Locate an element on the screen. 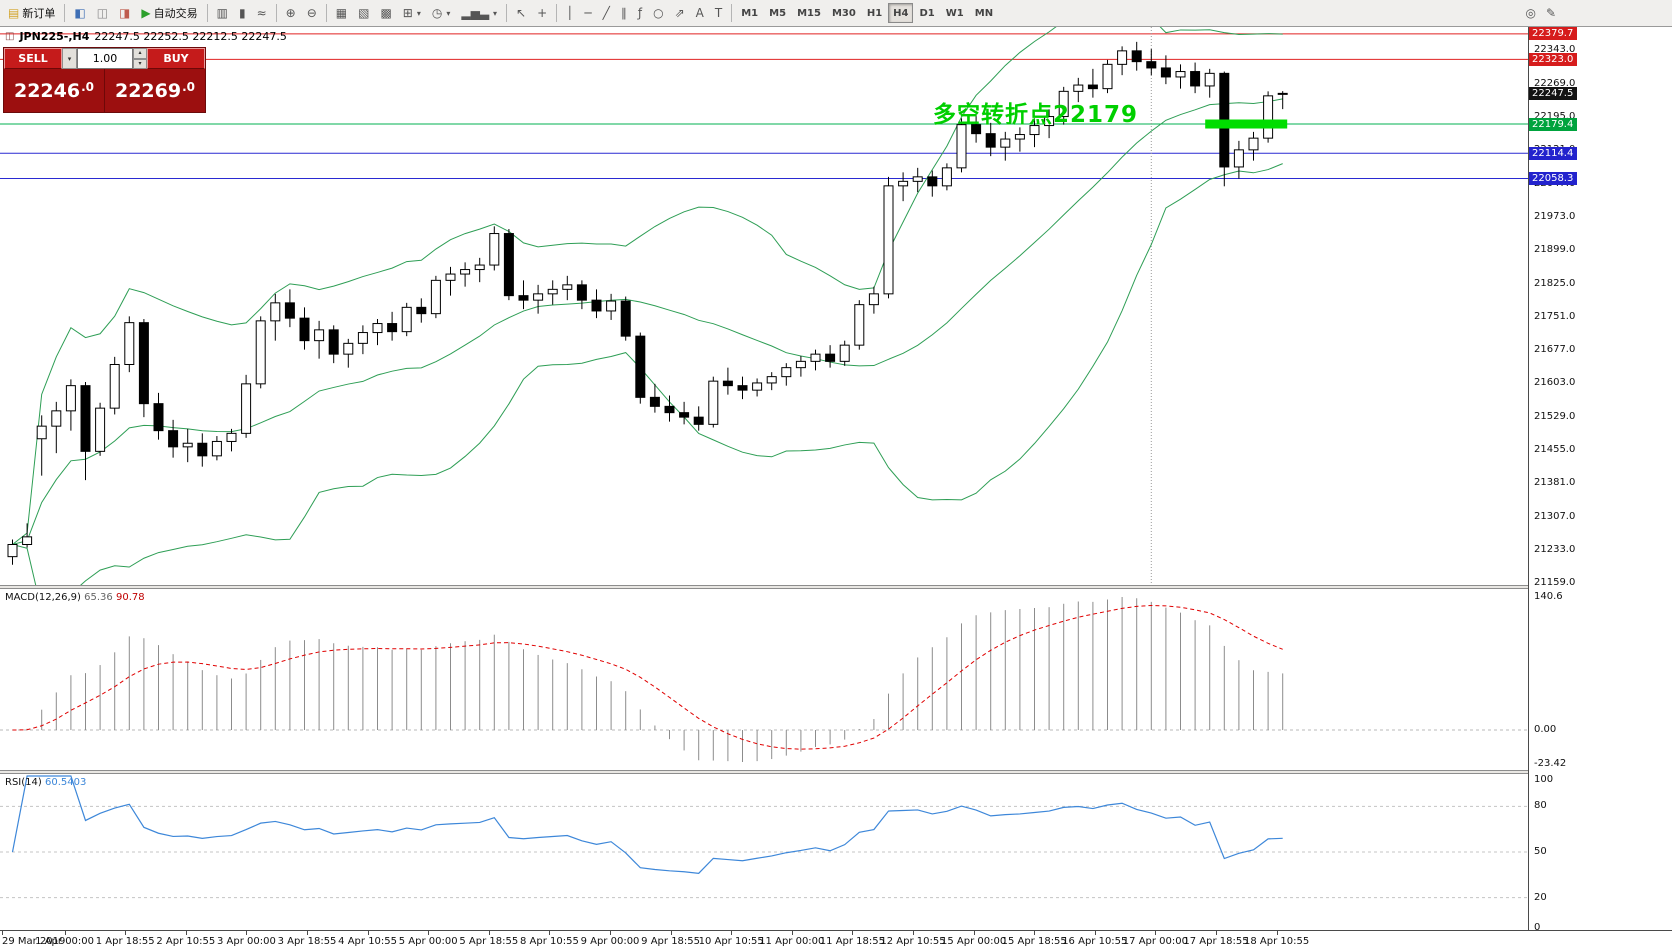 This screenshot has height=950, width=1672. auto-trading-button: ▶ 自动交易 is located at coordinates (169, 13).